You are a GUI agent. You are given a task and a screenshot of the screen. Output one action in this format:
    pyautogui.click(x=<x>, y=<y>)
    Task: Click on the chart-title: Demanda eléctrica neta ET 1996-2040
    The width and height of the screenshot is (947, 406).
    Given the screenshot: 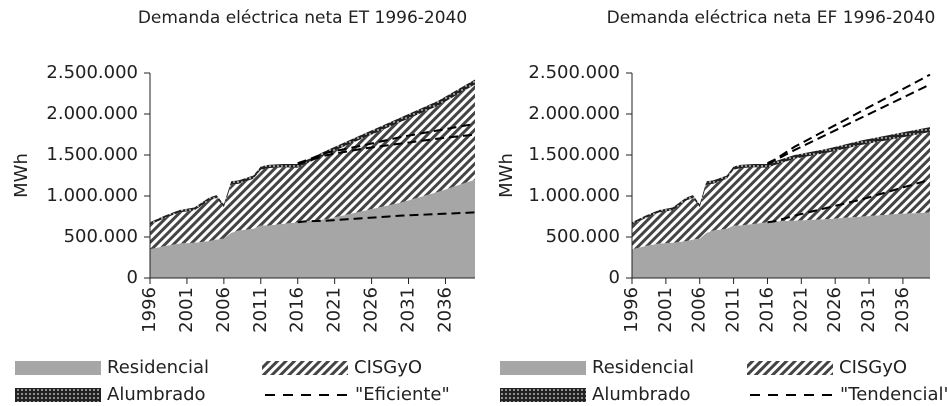 What is the action you would take?
    pyautogui.click(x=302, y=18)
    